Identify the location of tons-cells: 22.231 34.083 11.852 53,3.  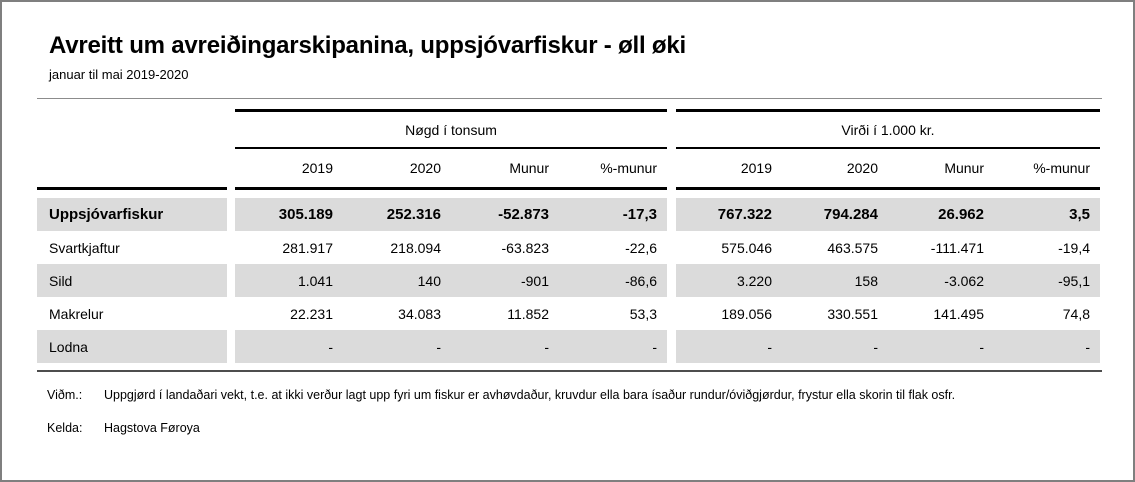
(451, 313).